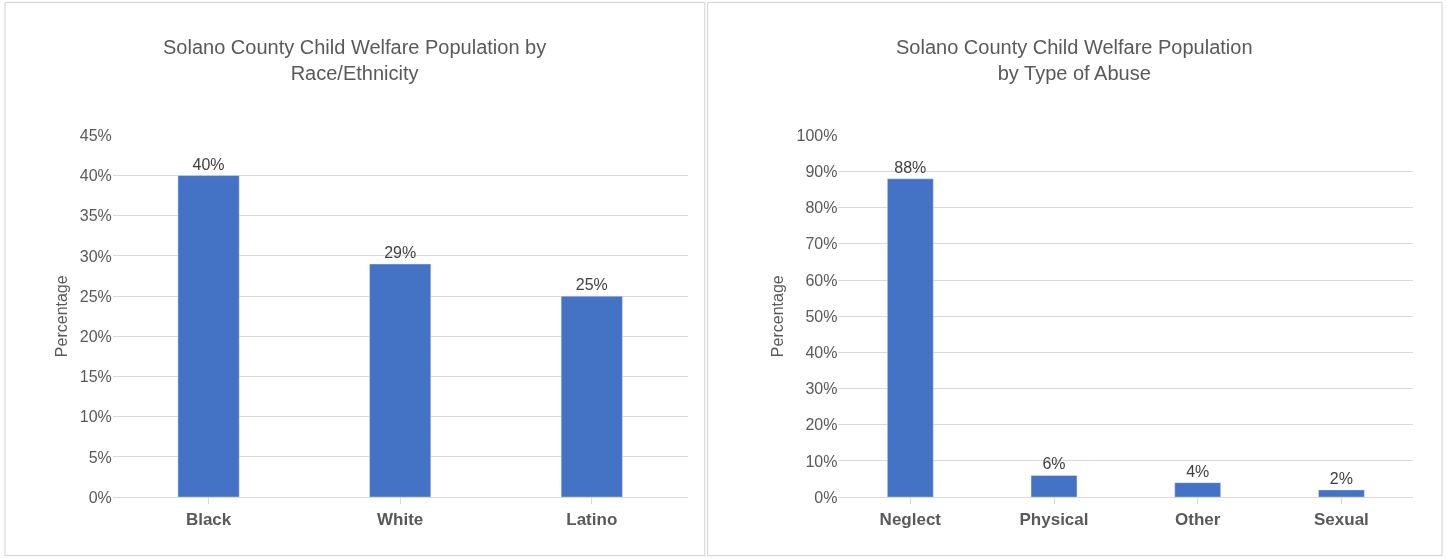 The width and height of the screenshot is (1447, 559). Describe the element at coordinates (910, 519) in the screenshot. I see `x-tick-label: Neglect` at that location.